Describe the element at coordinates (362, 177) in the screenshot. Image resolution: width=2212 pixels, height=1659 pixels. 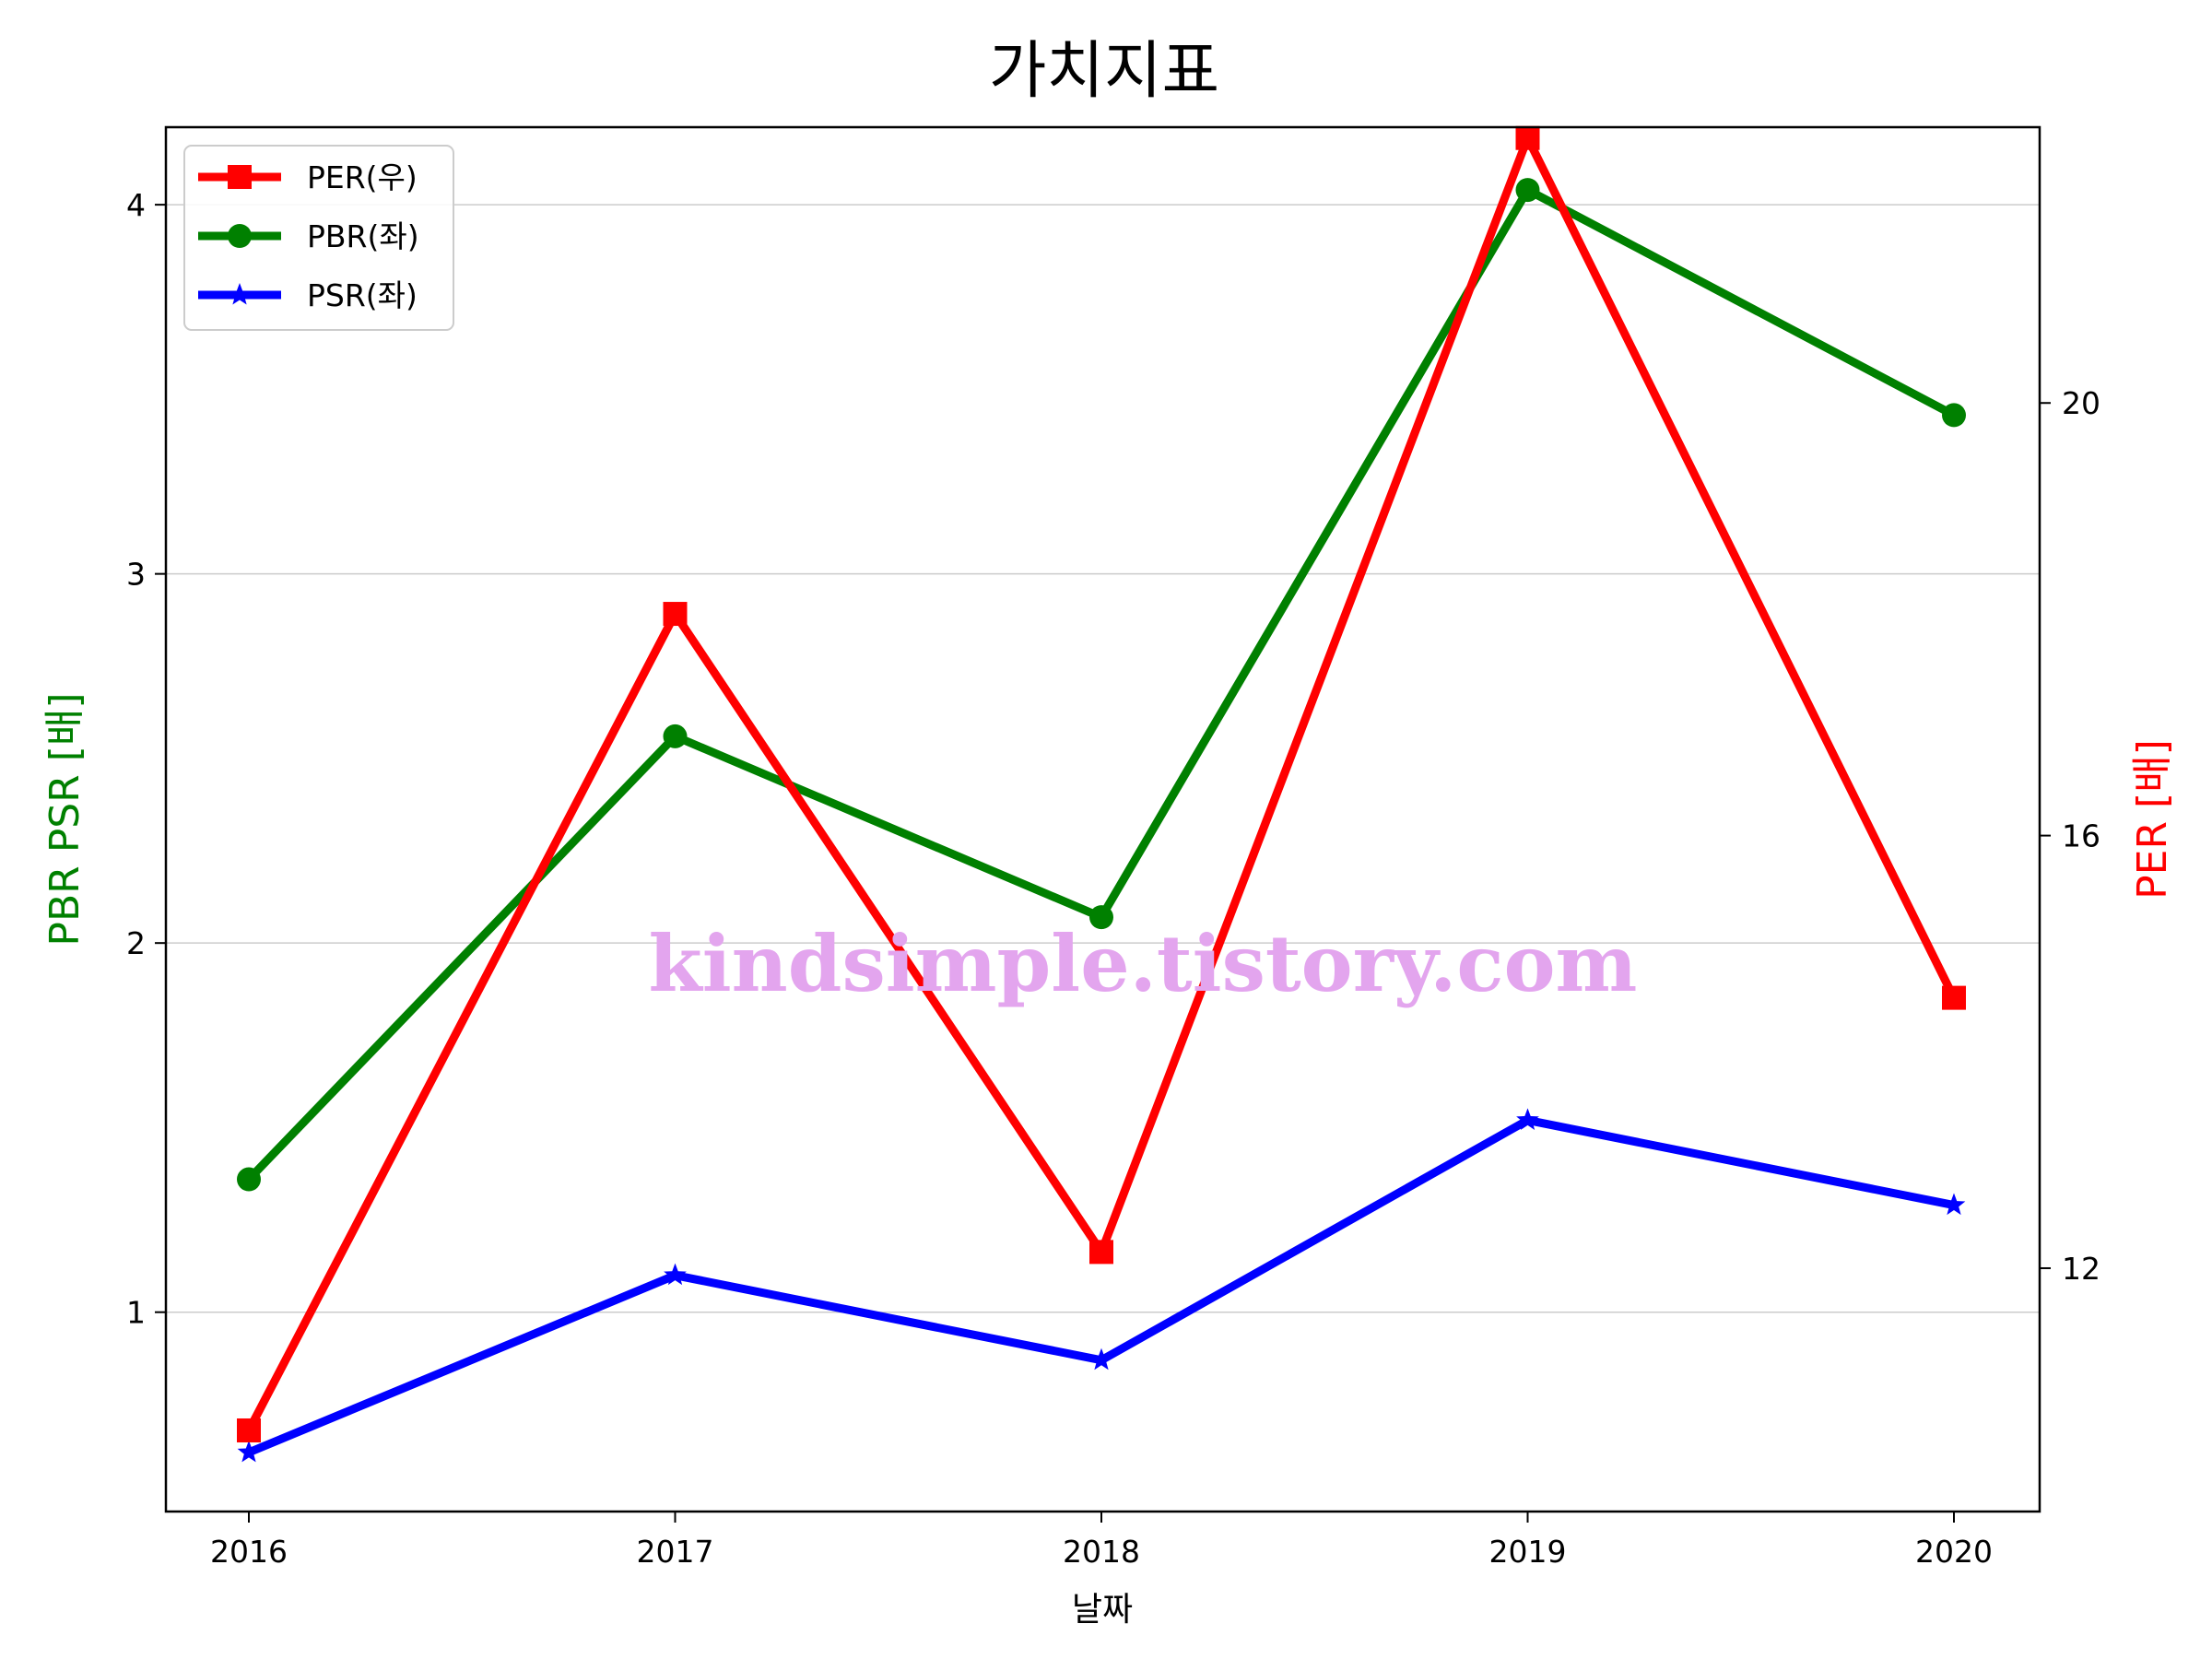
I see `legend-label: PER(우)` at that location.